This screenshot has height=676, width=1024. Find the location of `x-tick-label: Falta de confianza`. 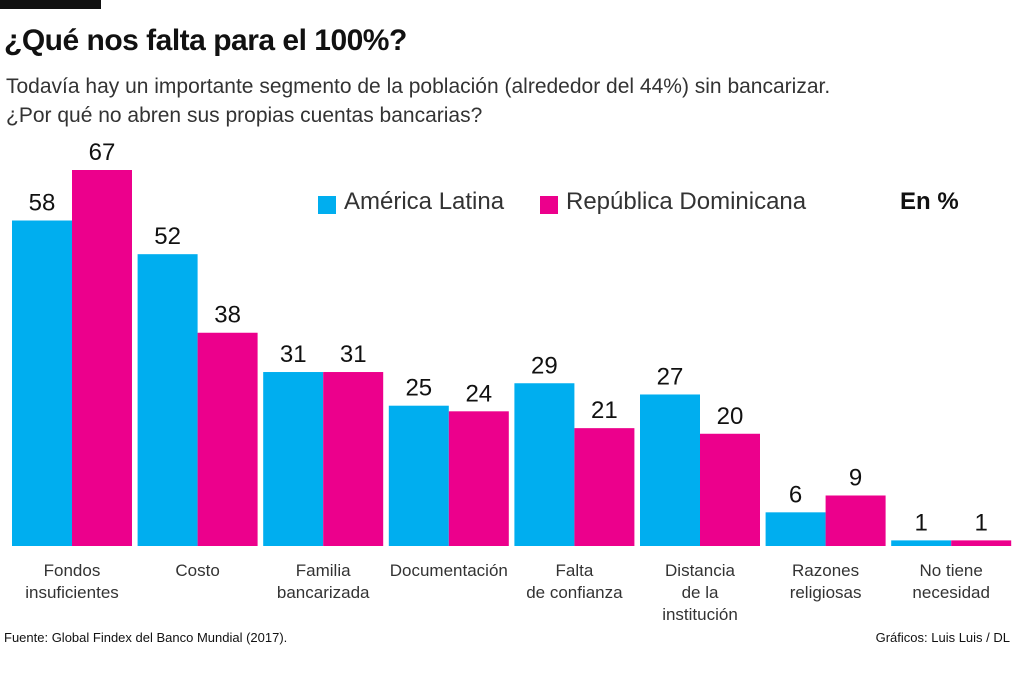

x-tick-label: Falta de confianza is located at coordinates (574, 581).